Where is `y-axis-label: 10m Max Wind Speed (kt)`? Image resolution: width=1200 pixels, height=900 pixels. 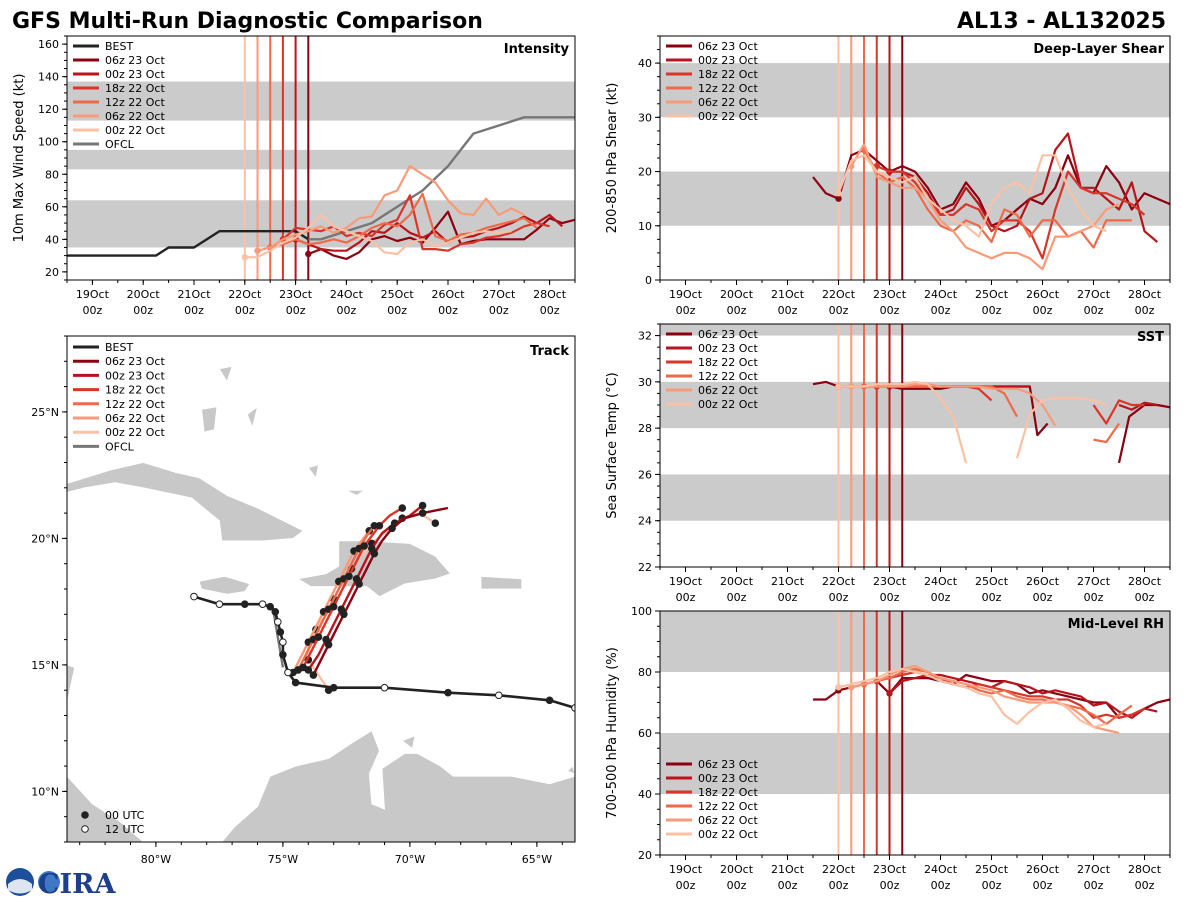 y-axis-label: 10m Max Wind Speed (kt) is located at coordinates (19, 158).